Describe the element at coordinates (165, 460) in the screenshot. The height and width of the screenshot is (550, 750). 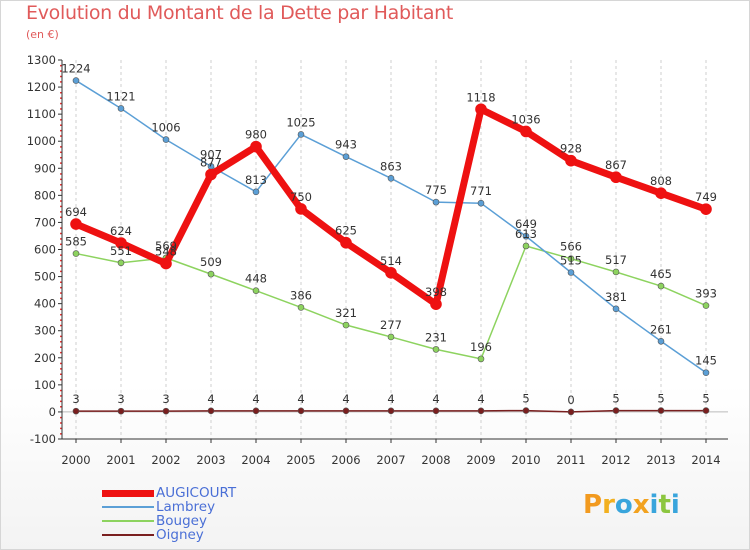
I see `x-tick-label: 2002` at that location.